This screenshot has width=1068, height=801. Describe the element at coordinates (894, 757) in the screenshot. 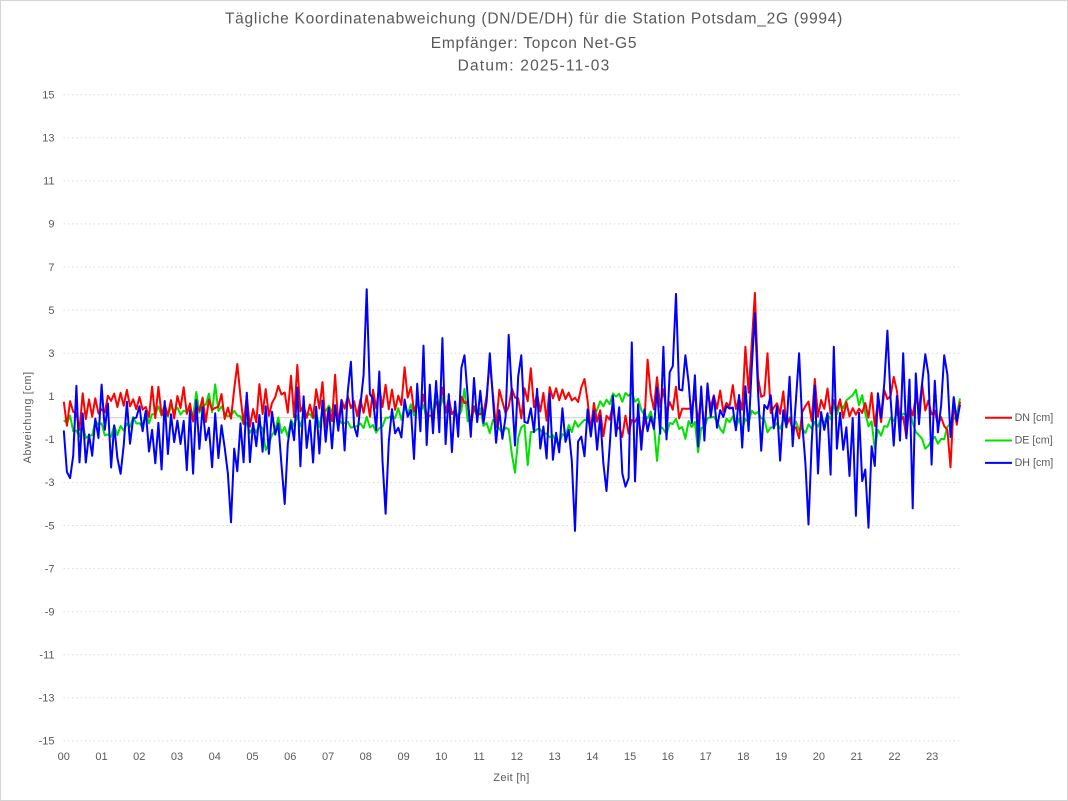

I see `svg-text: 22` at that location.